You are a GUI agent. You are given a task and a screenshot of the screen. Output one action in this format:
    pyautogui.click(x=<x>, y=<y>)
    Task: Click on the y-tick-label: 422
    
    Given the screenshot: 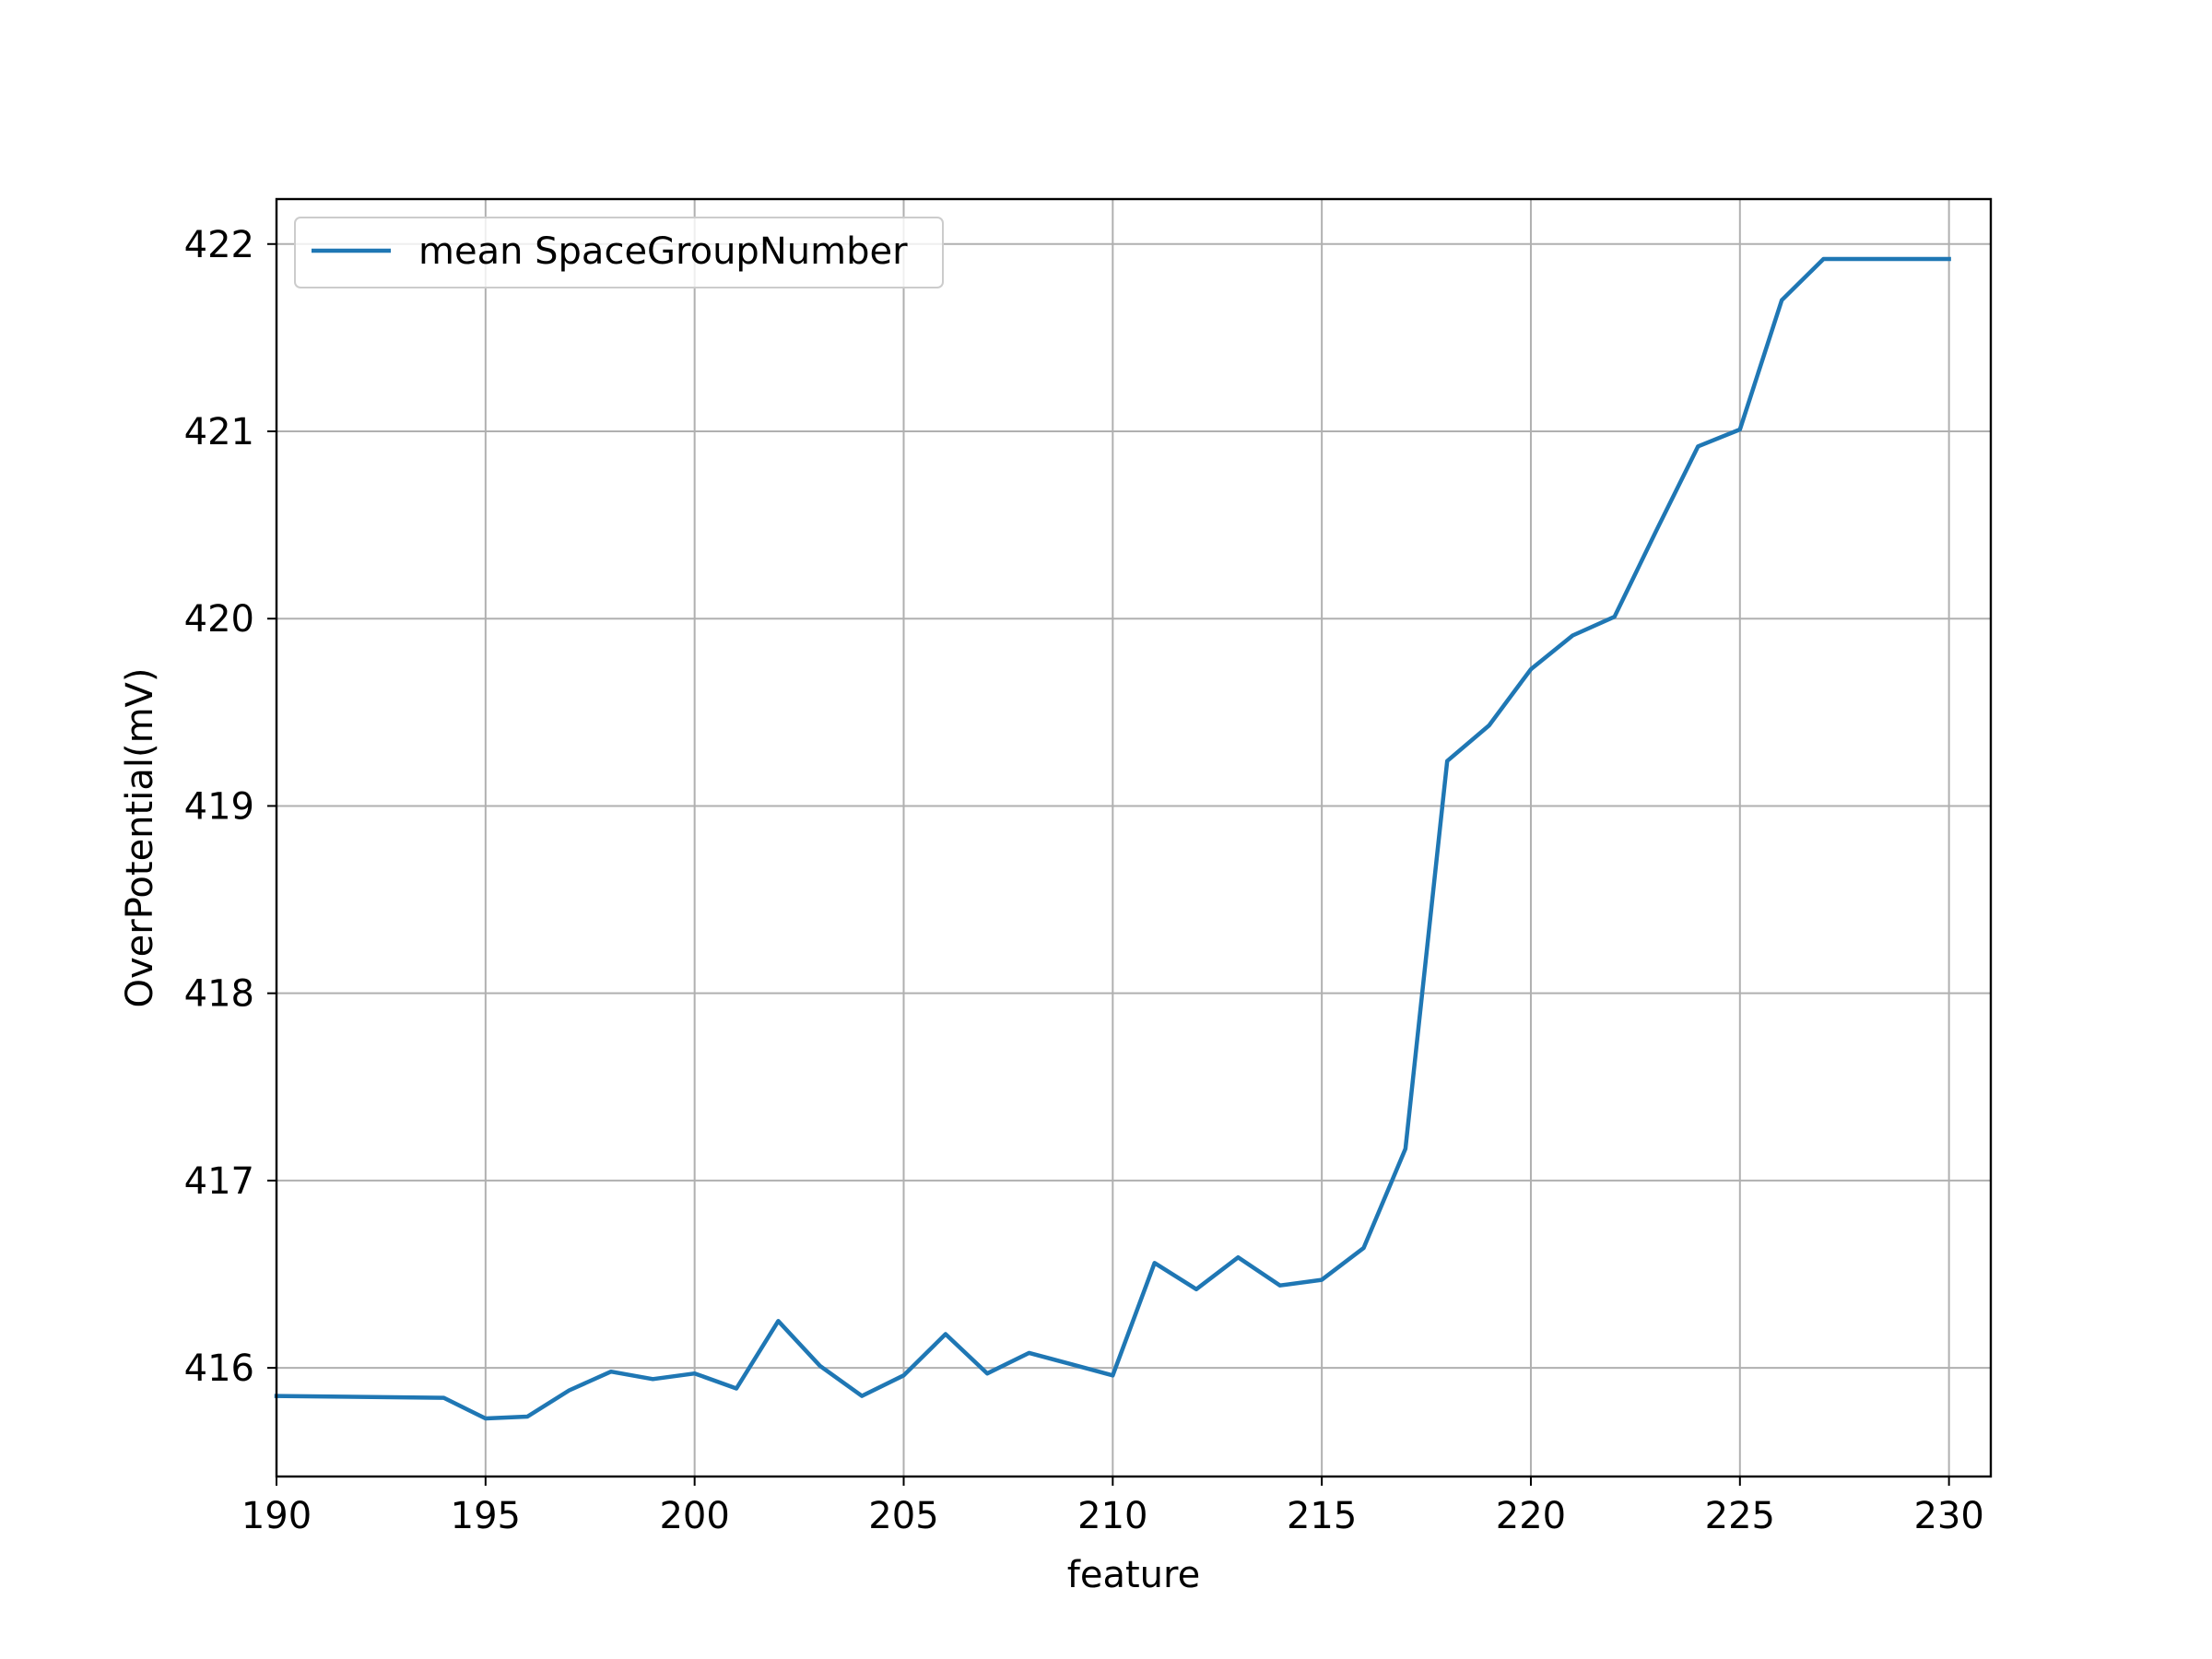 What is the action you would take?
    pyautogui.click(x=219, y=245)
    